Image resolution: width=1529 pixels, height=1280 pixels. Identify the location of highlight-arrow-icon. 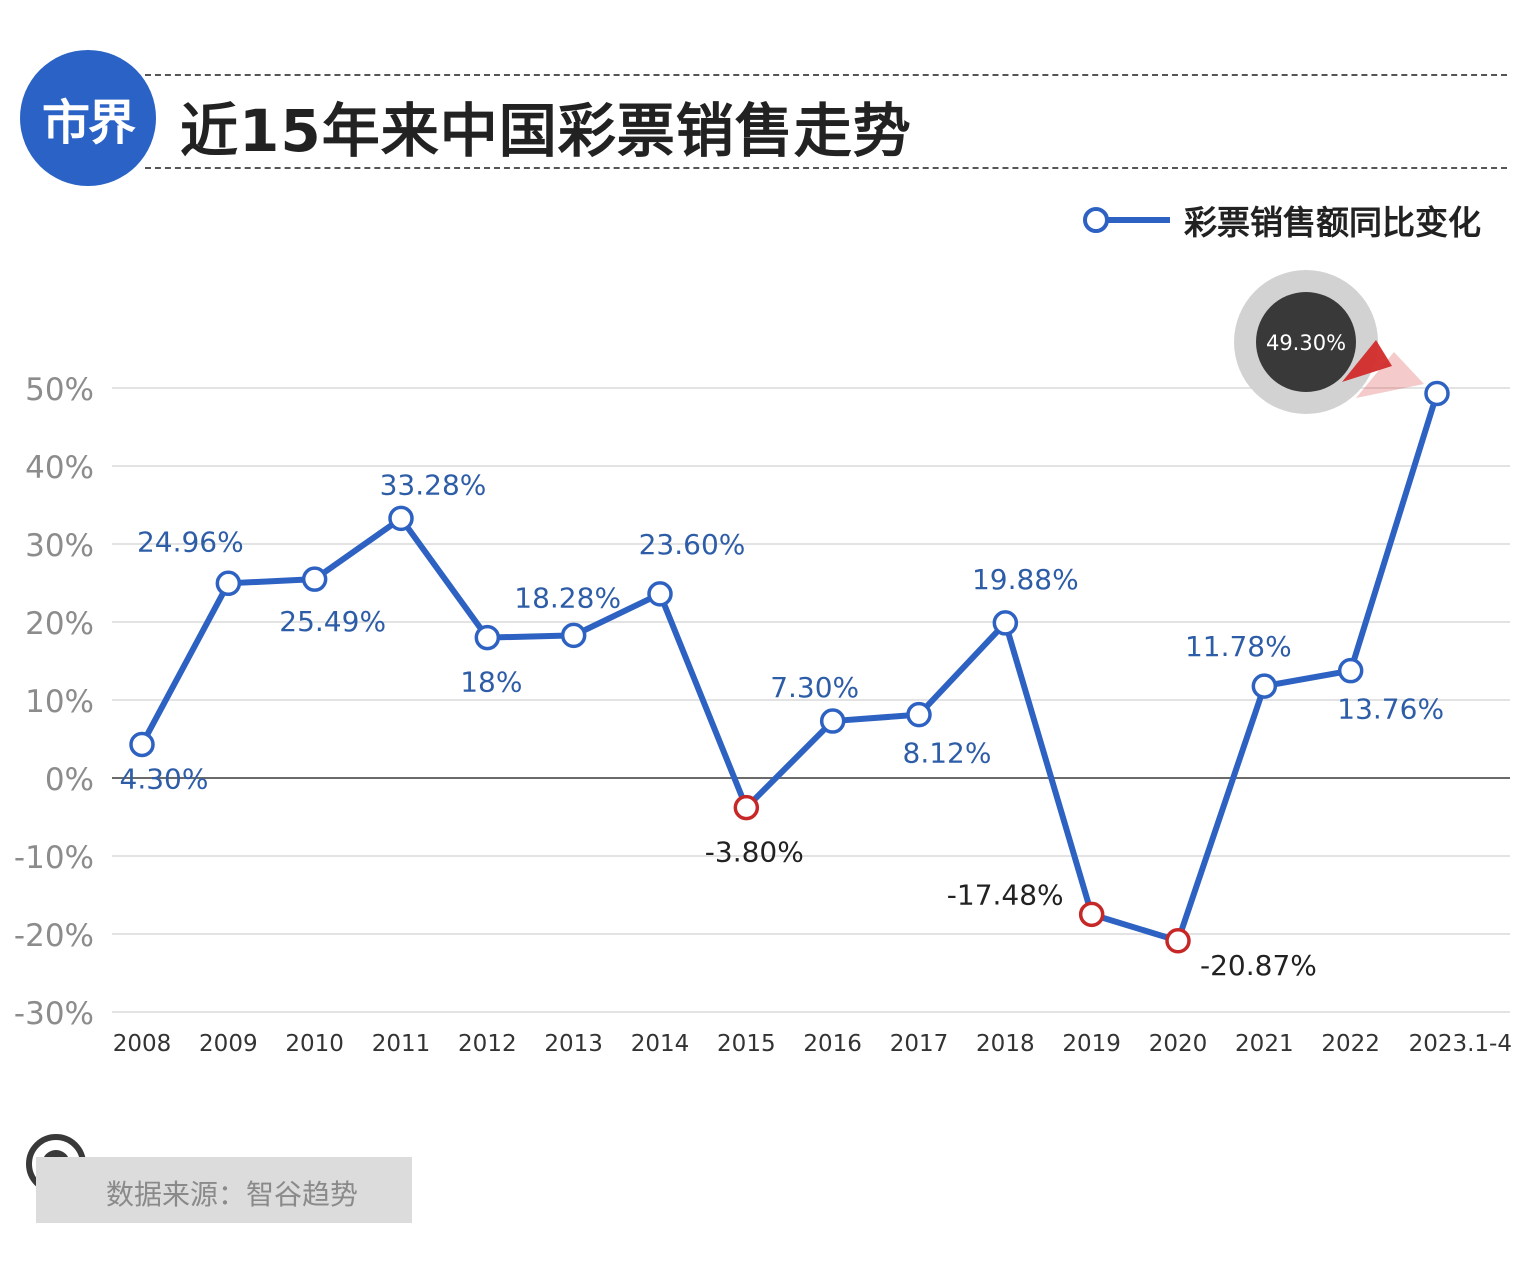
(1367, 361).